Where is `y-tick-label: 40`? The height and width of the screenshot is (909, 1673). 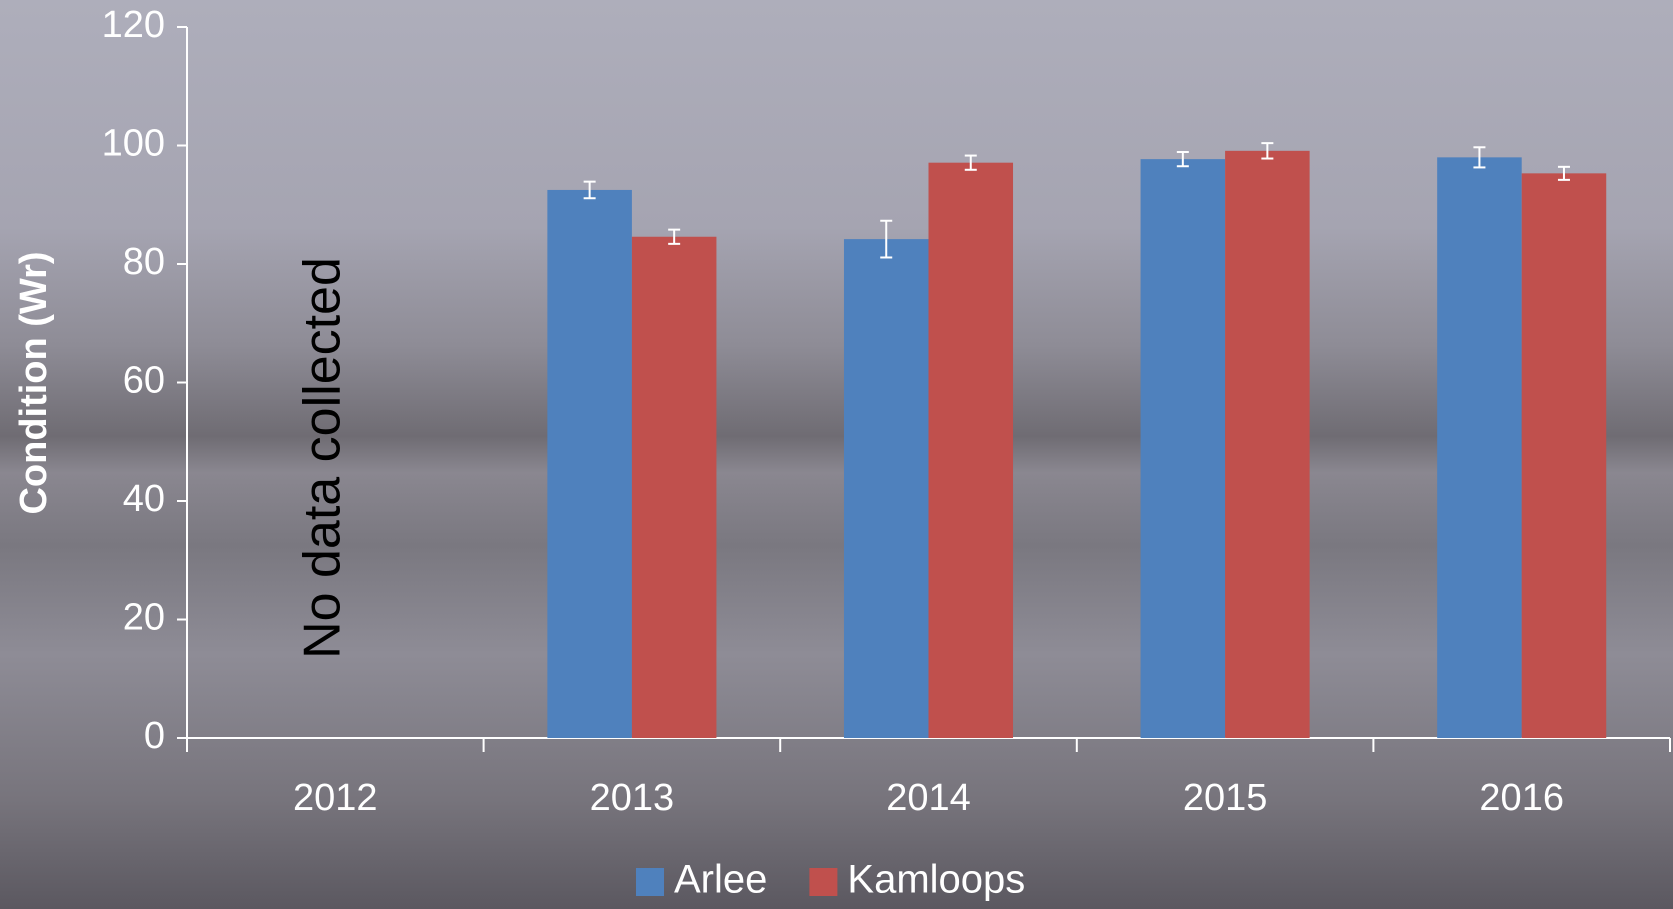 y-tick-label: 40 is located at coordinates (144, 499).